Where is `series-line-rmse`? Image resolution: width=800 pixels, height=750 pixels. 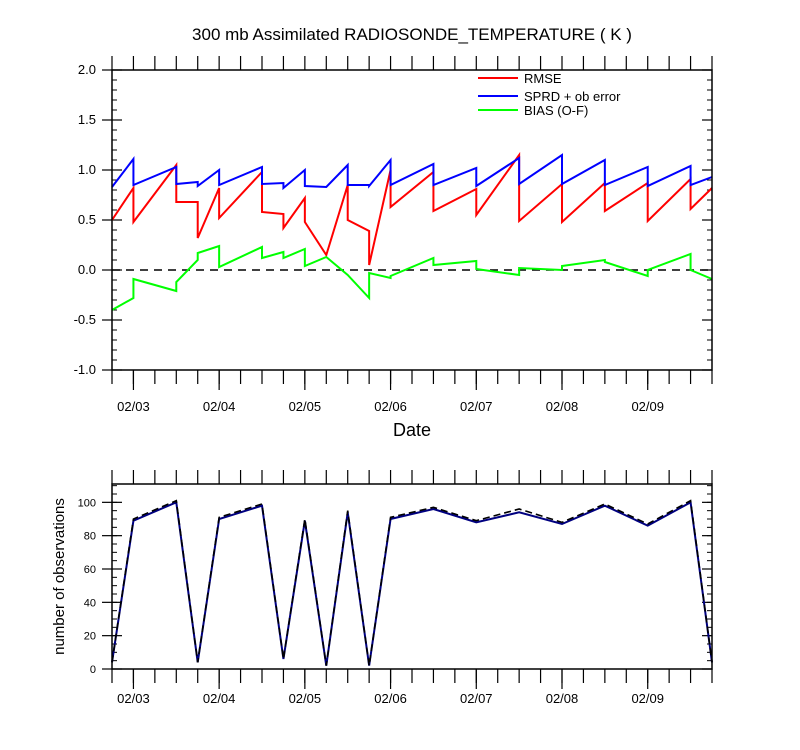 series-line-rmse is located at coordinates (412, 208).